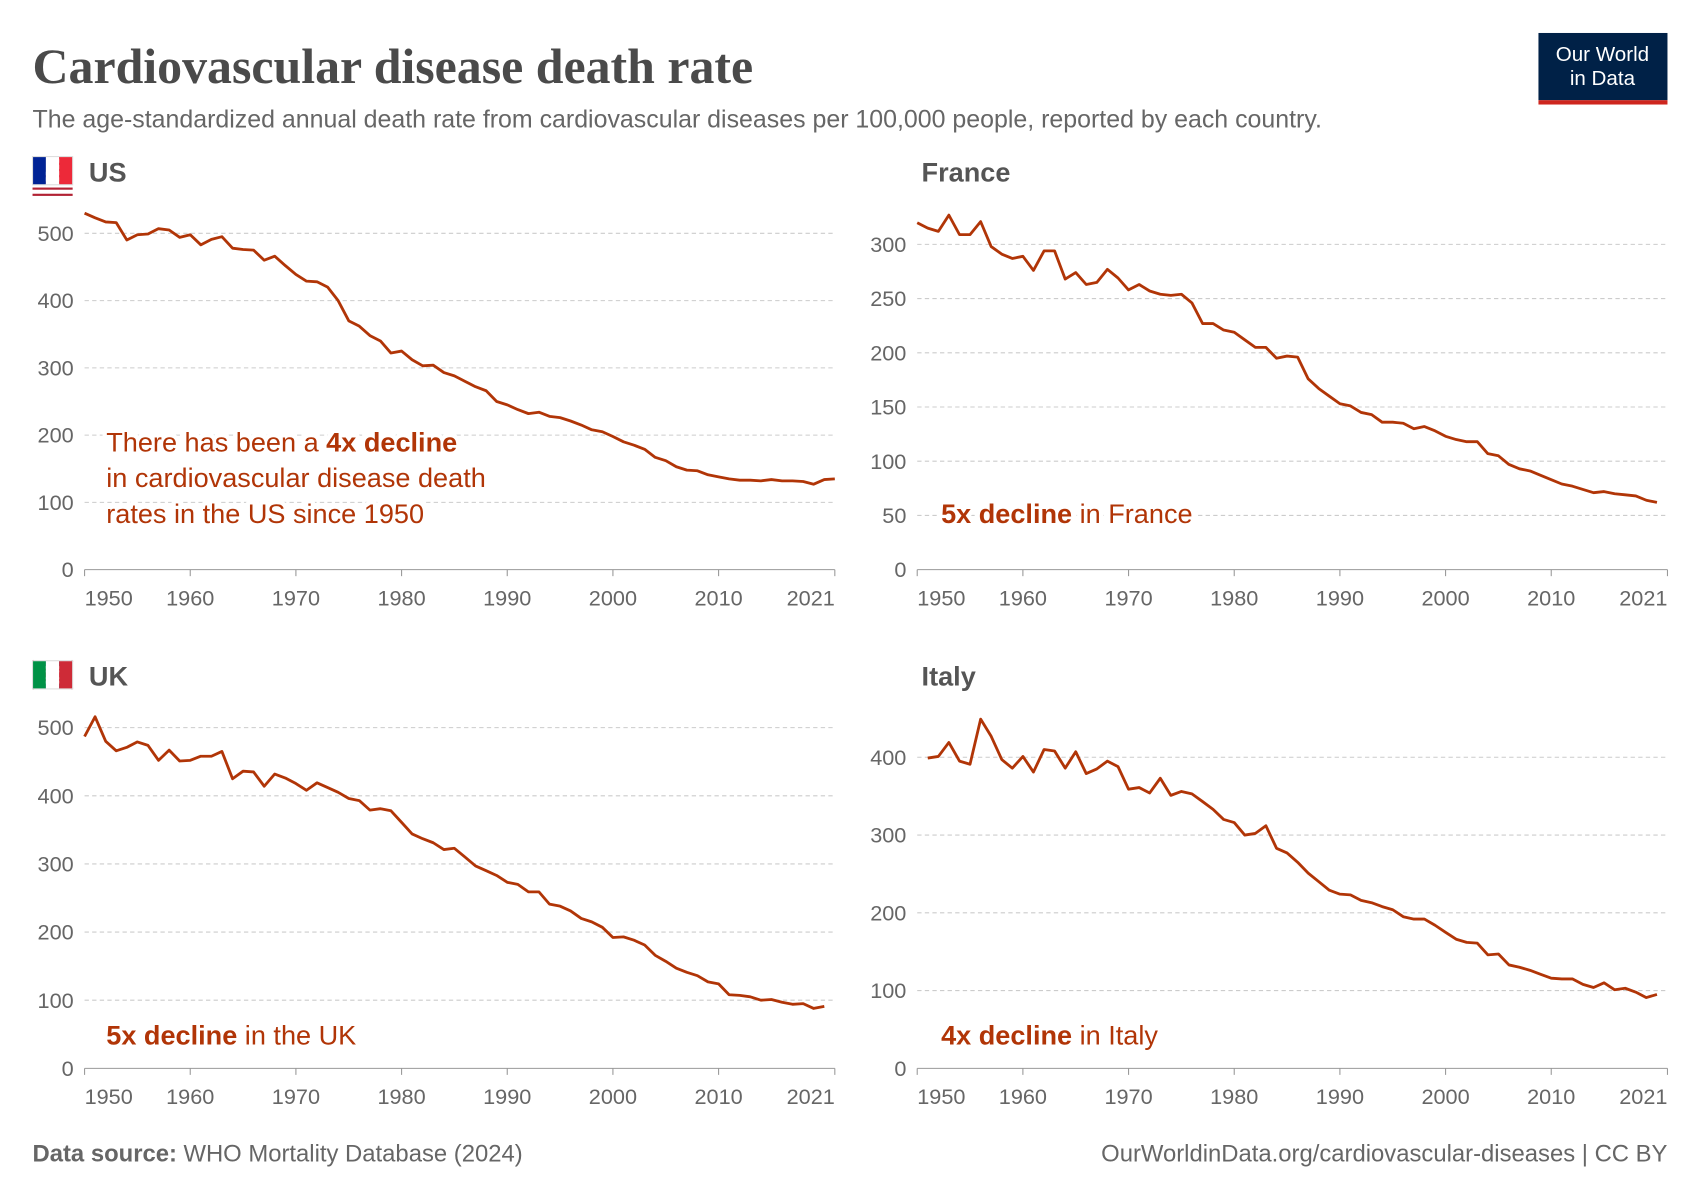 The height and width of the screenshot is (1200, 1700). I want to click on annotation: rates in the US since 1950, so click(265, 513).